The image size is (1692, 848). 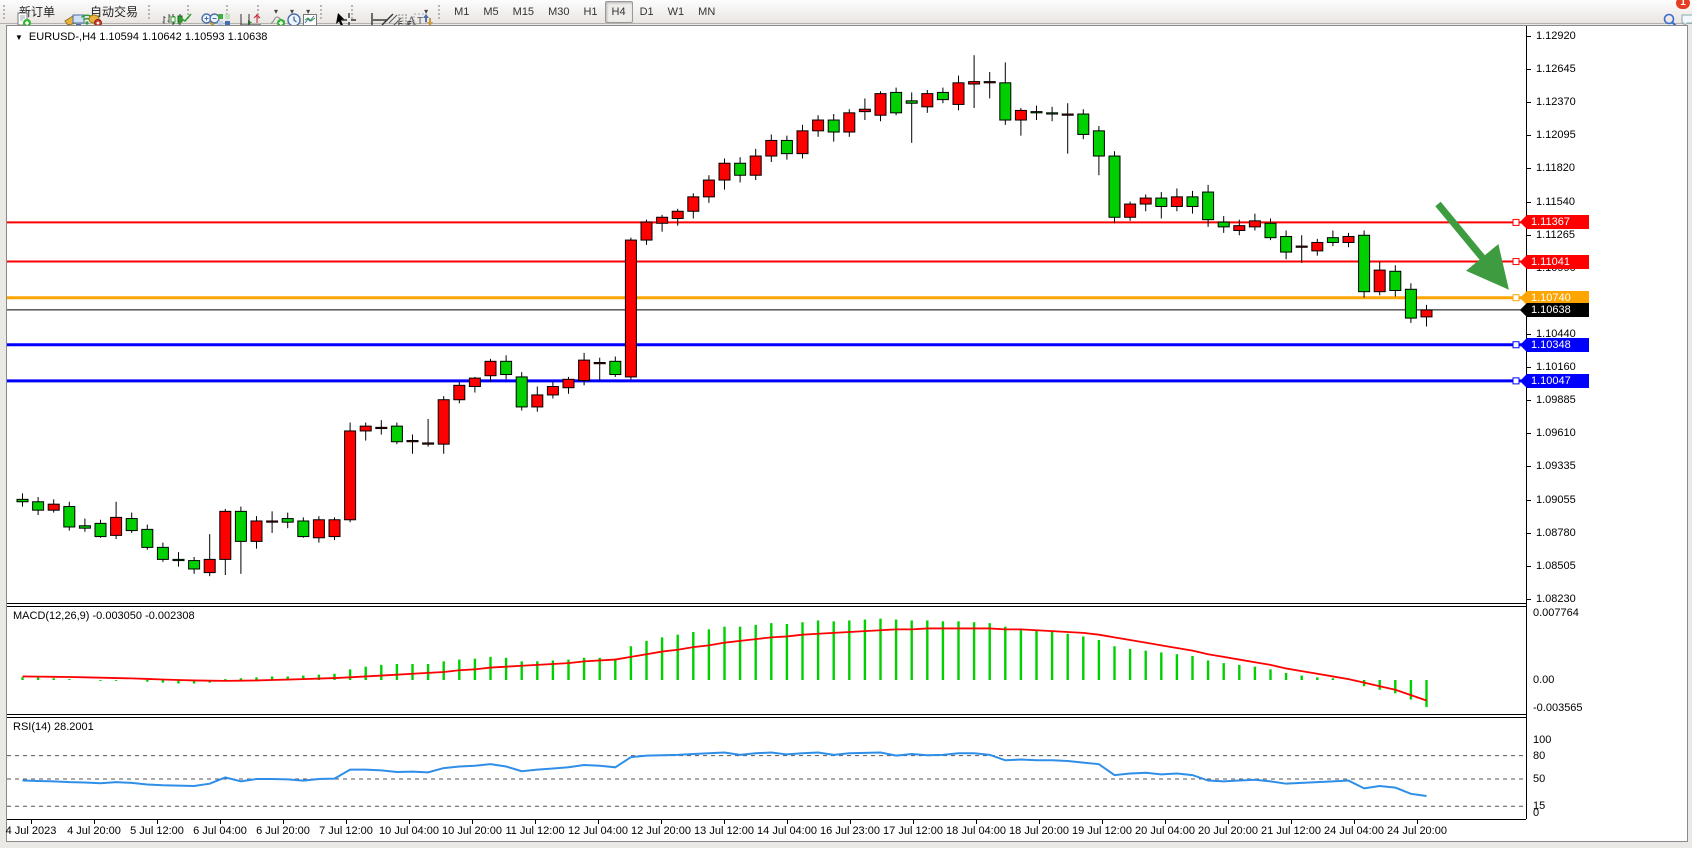 What do you see at coordinates (618, 11) in the screenshot?
I see `timeframe-H4: H4` at bounding box center [618, 11].